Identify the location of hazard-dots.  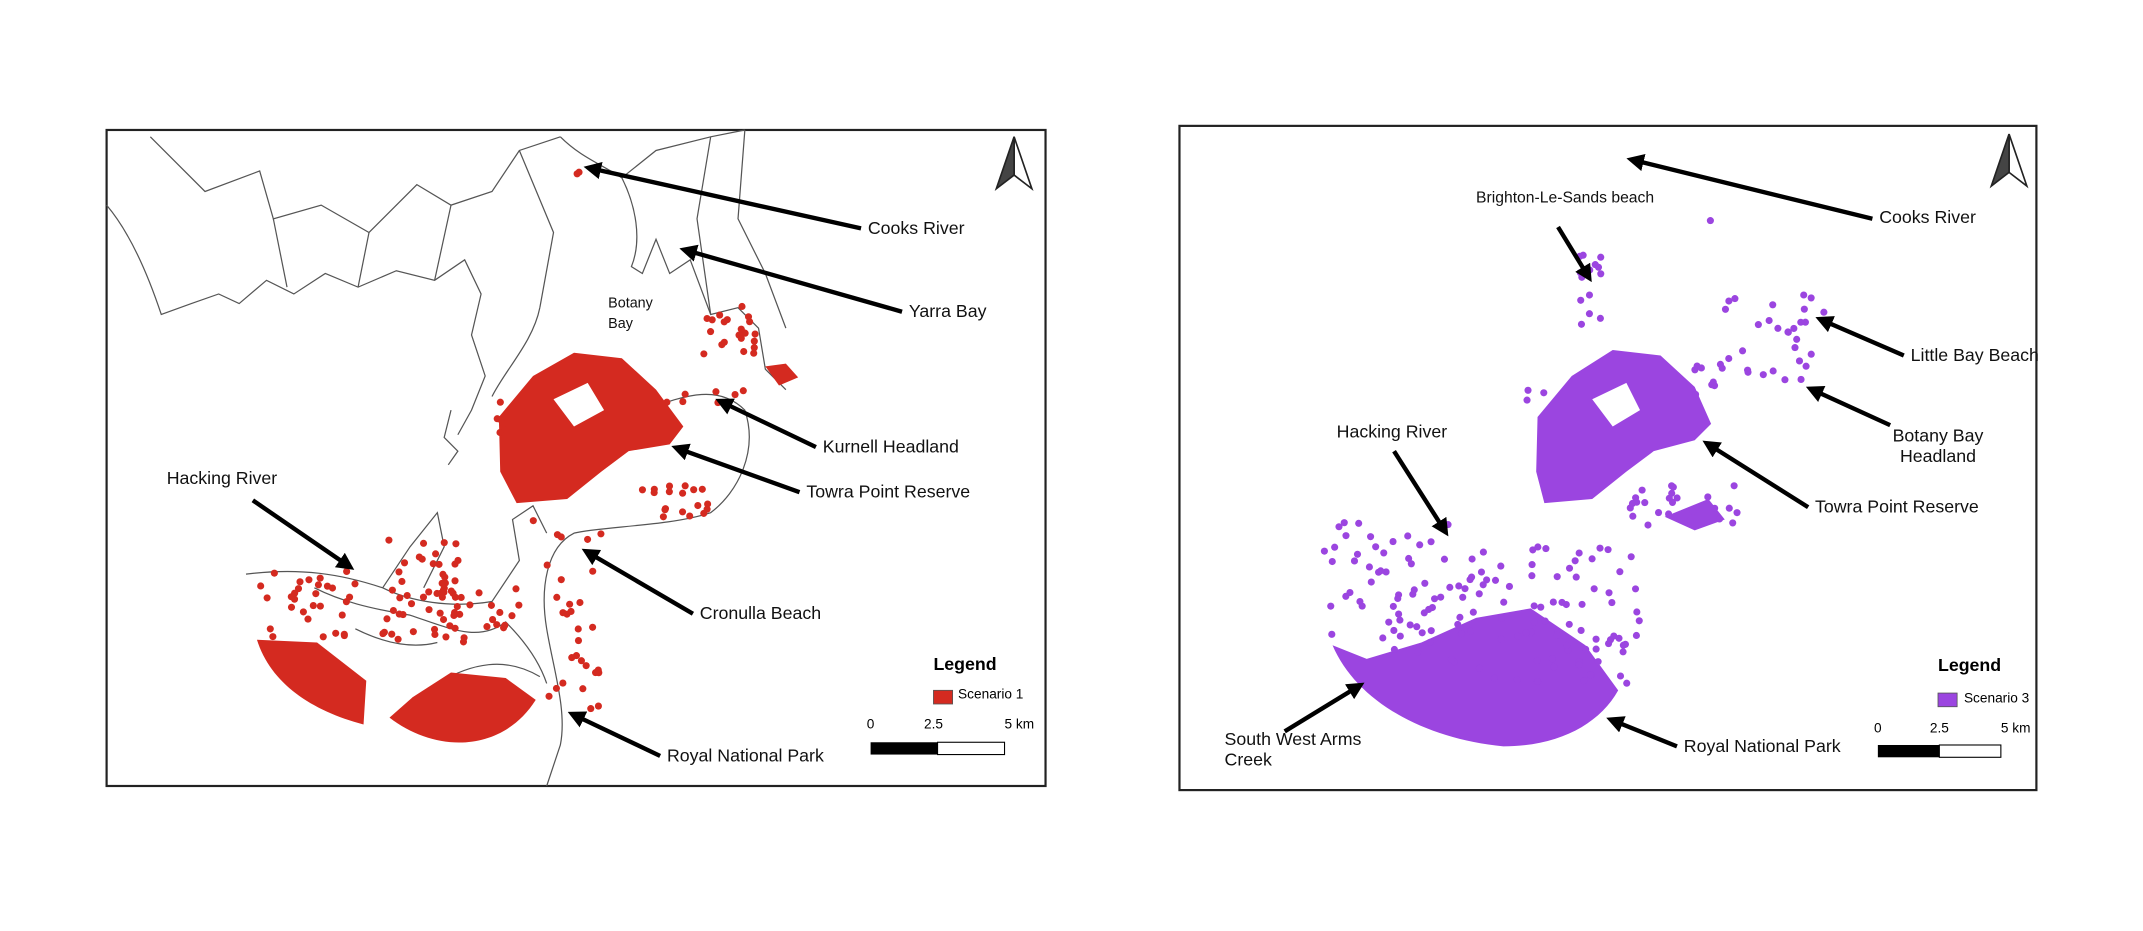
(1574, 452).